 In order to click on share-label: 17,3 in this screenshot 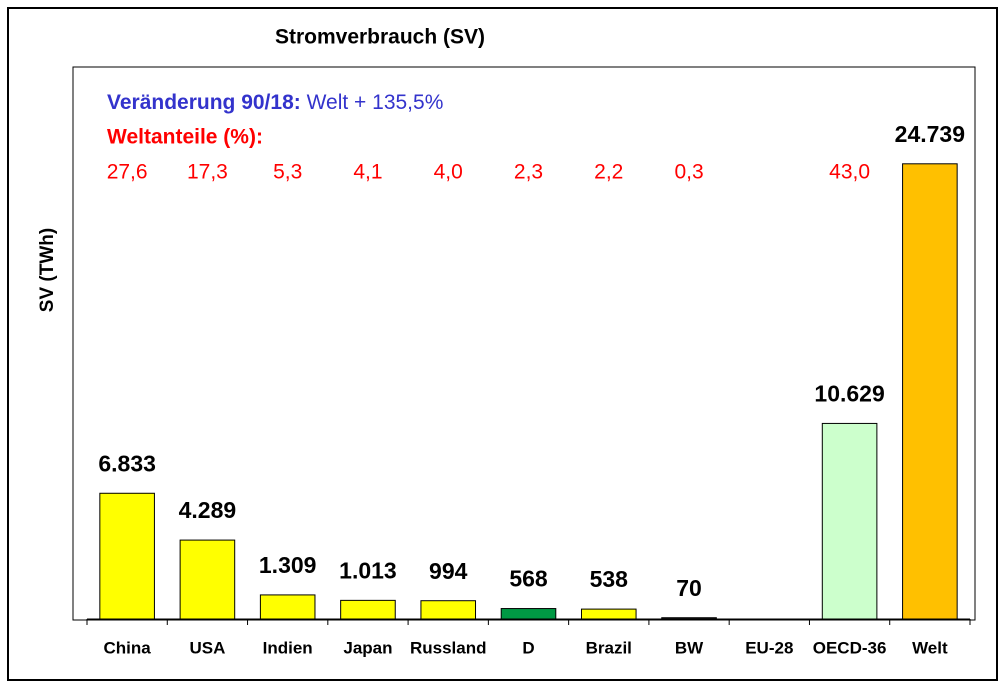, I will do `click(207, 172)`.